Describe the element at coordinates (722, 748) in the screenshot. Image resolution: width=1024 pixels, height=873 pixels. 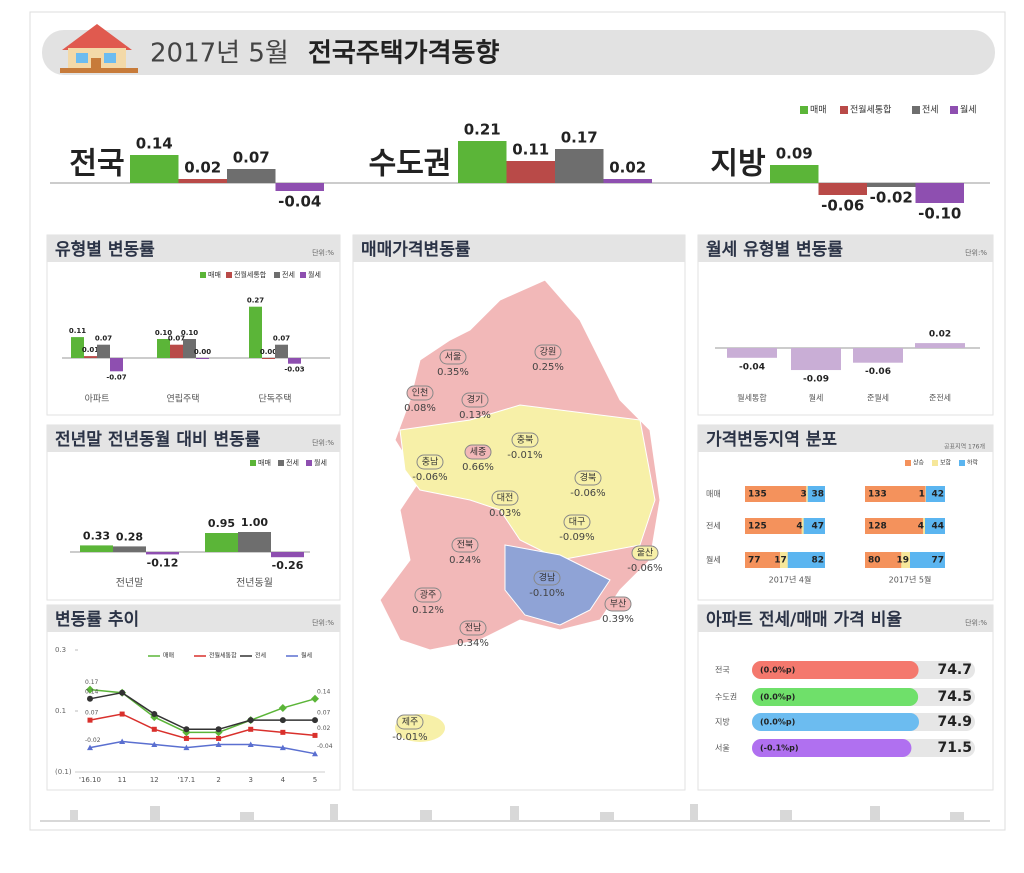
I see `row-label: 서울` at that location.